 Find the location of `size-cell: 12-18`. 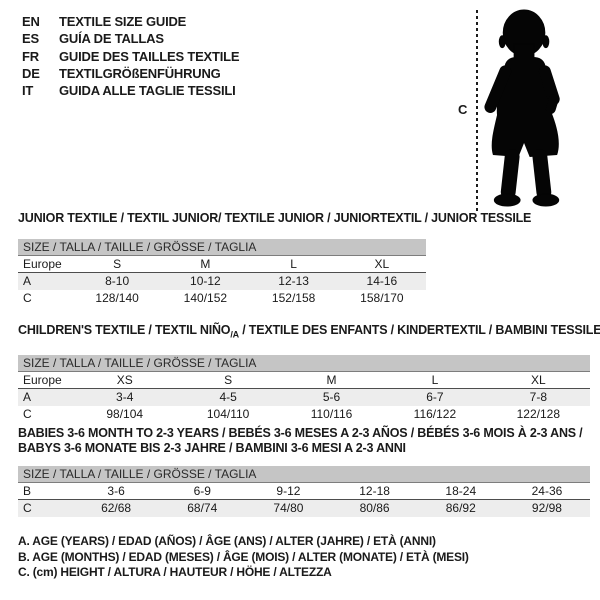

size-cell: 12-18 is located at coordinates (374, 491).